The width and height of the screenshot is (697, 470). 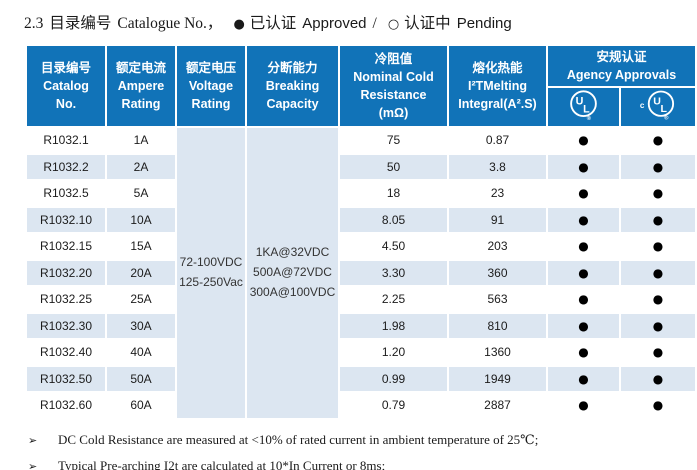 I want to click on voltage-rating-merged-cell: 72-100VDC 125-250Vac, so click(x=211, y=273).